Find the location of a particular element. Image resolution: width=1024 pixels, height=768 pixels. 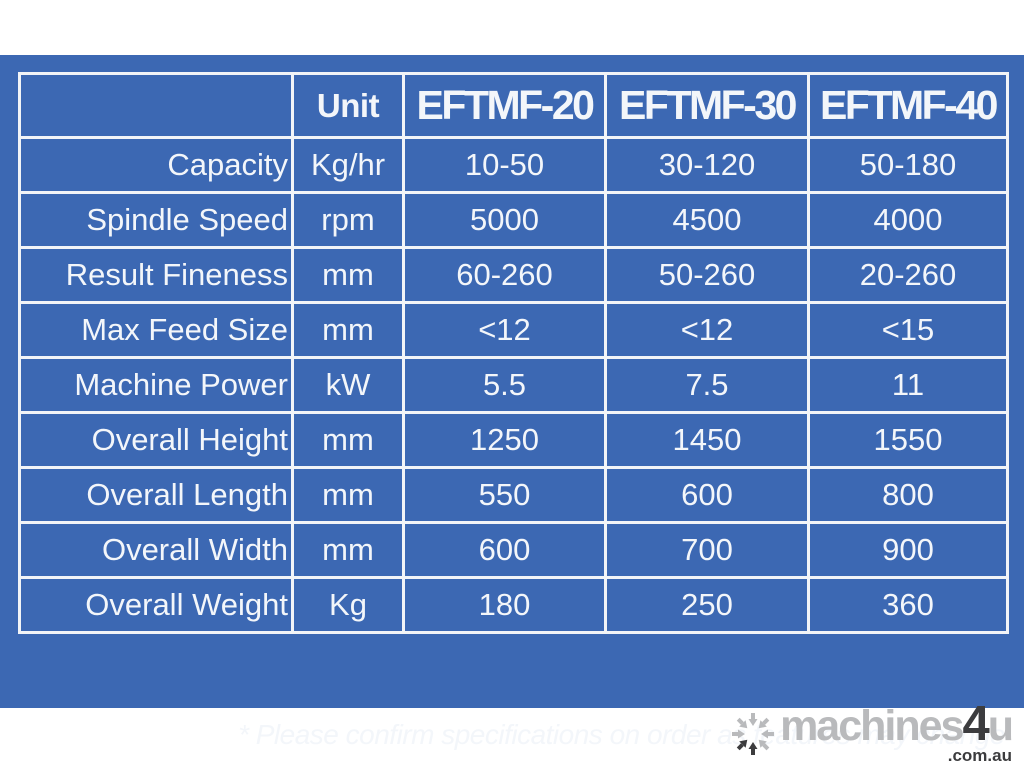

unit-cell: Kg/hr is located at coordinates (348, 165).